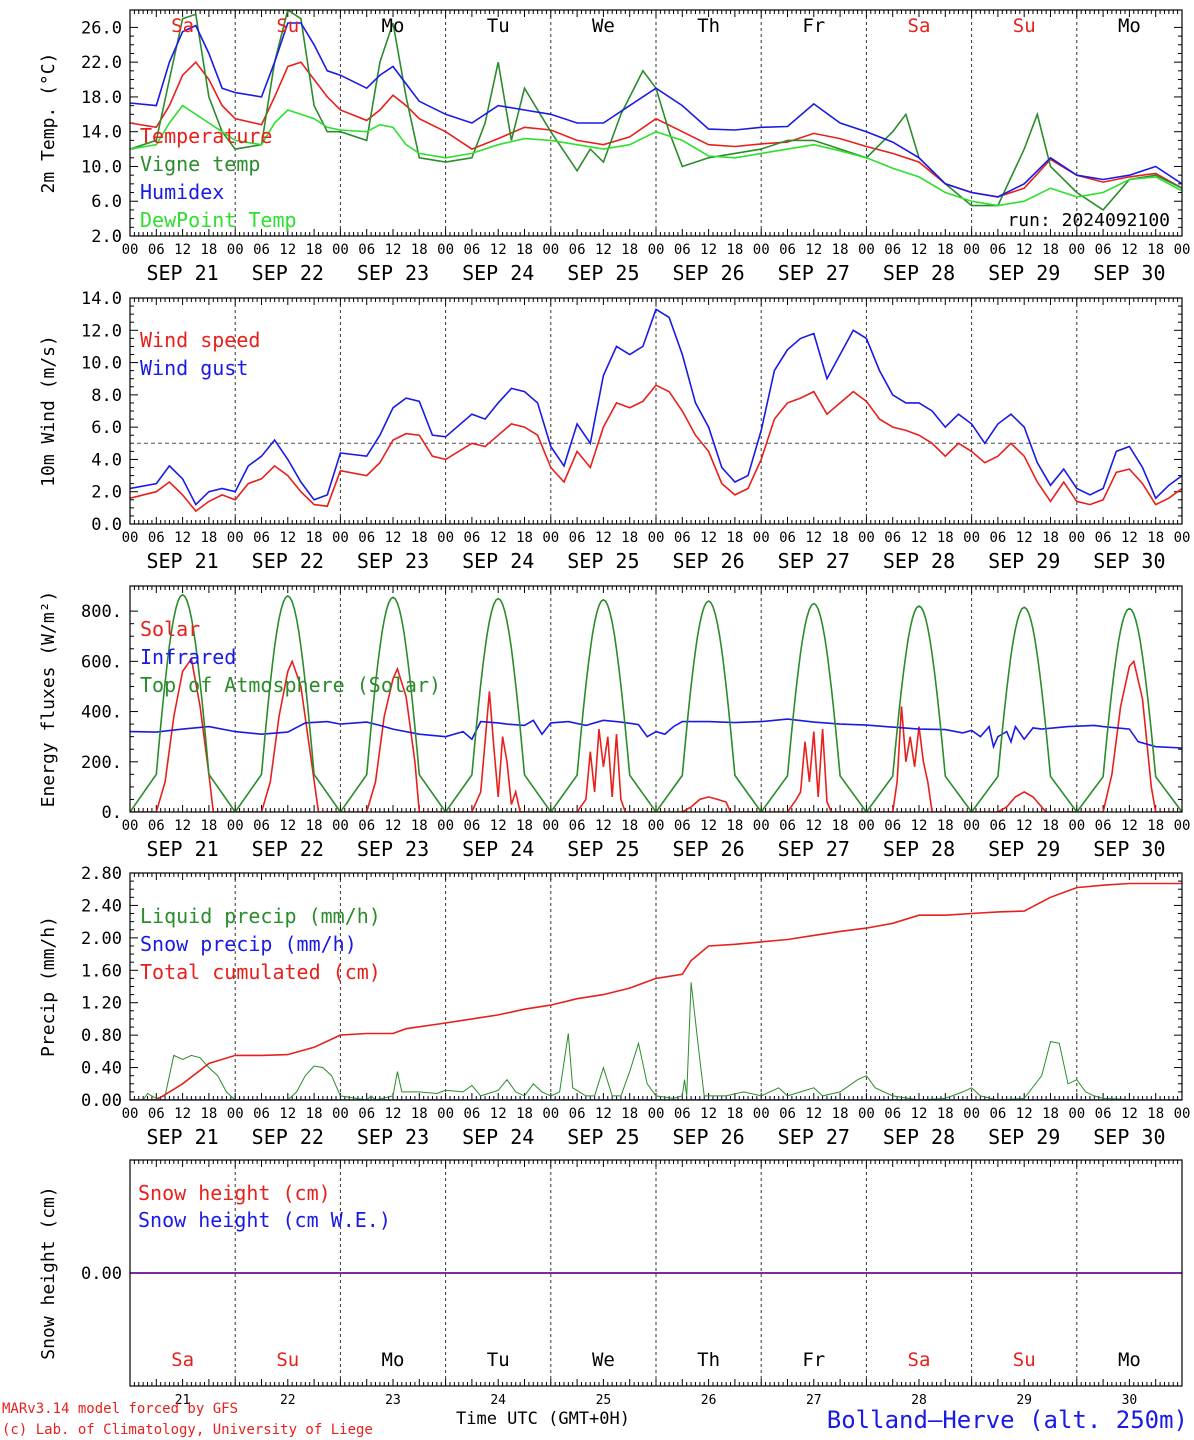  I want to click on y-tick-label: 6.0, so click(106, 202).